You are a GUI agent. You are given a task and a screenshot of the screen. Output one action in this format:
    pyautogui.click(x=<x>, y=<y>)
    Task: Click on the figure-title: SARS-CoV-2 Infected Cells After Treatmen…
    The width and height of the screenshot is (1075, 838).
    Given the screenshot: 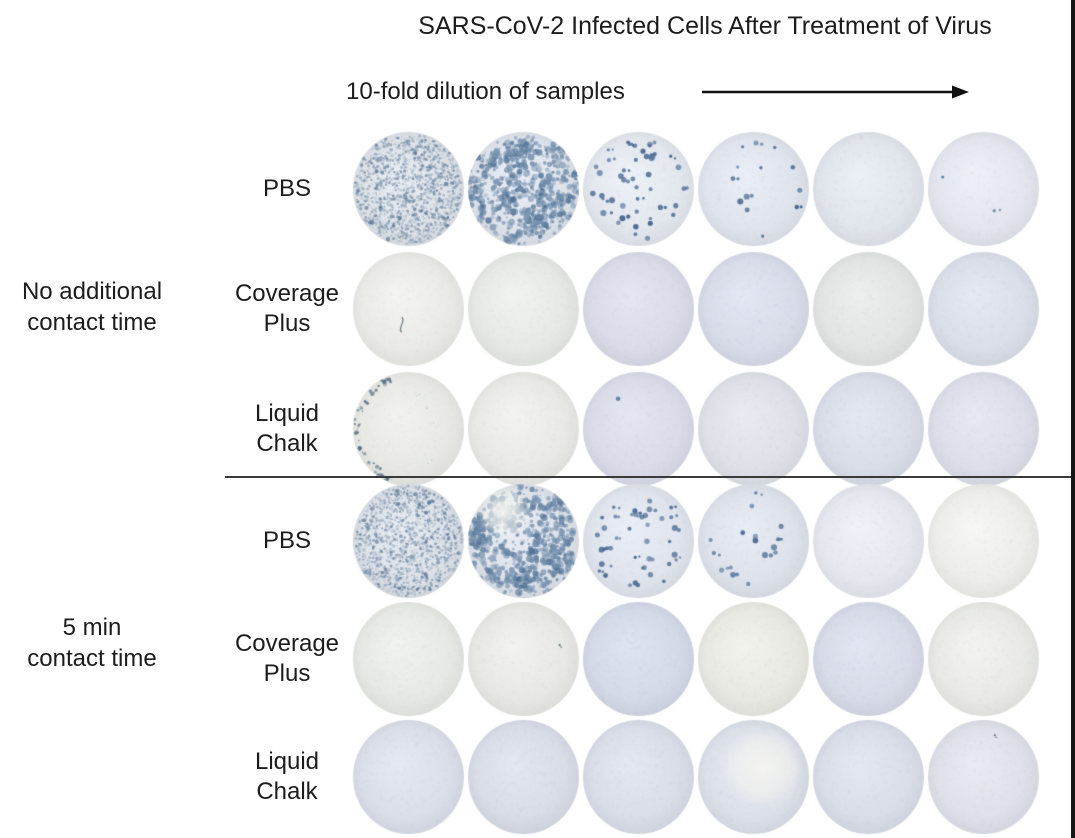 What is the action you would take?
    pyautogui.click(x=705, y=26)
    